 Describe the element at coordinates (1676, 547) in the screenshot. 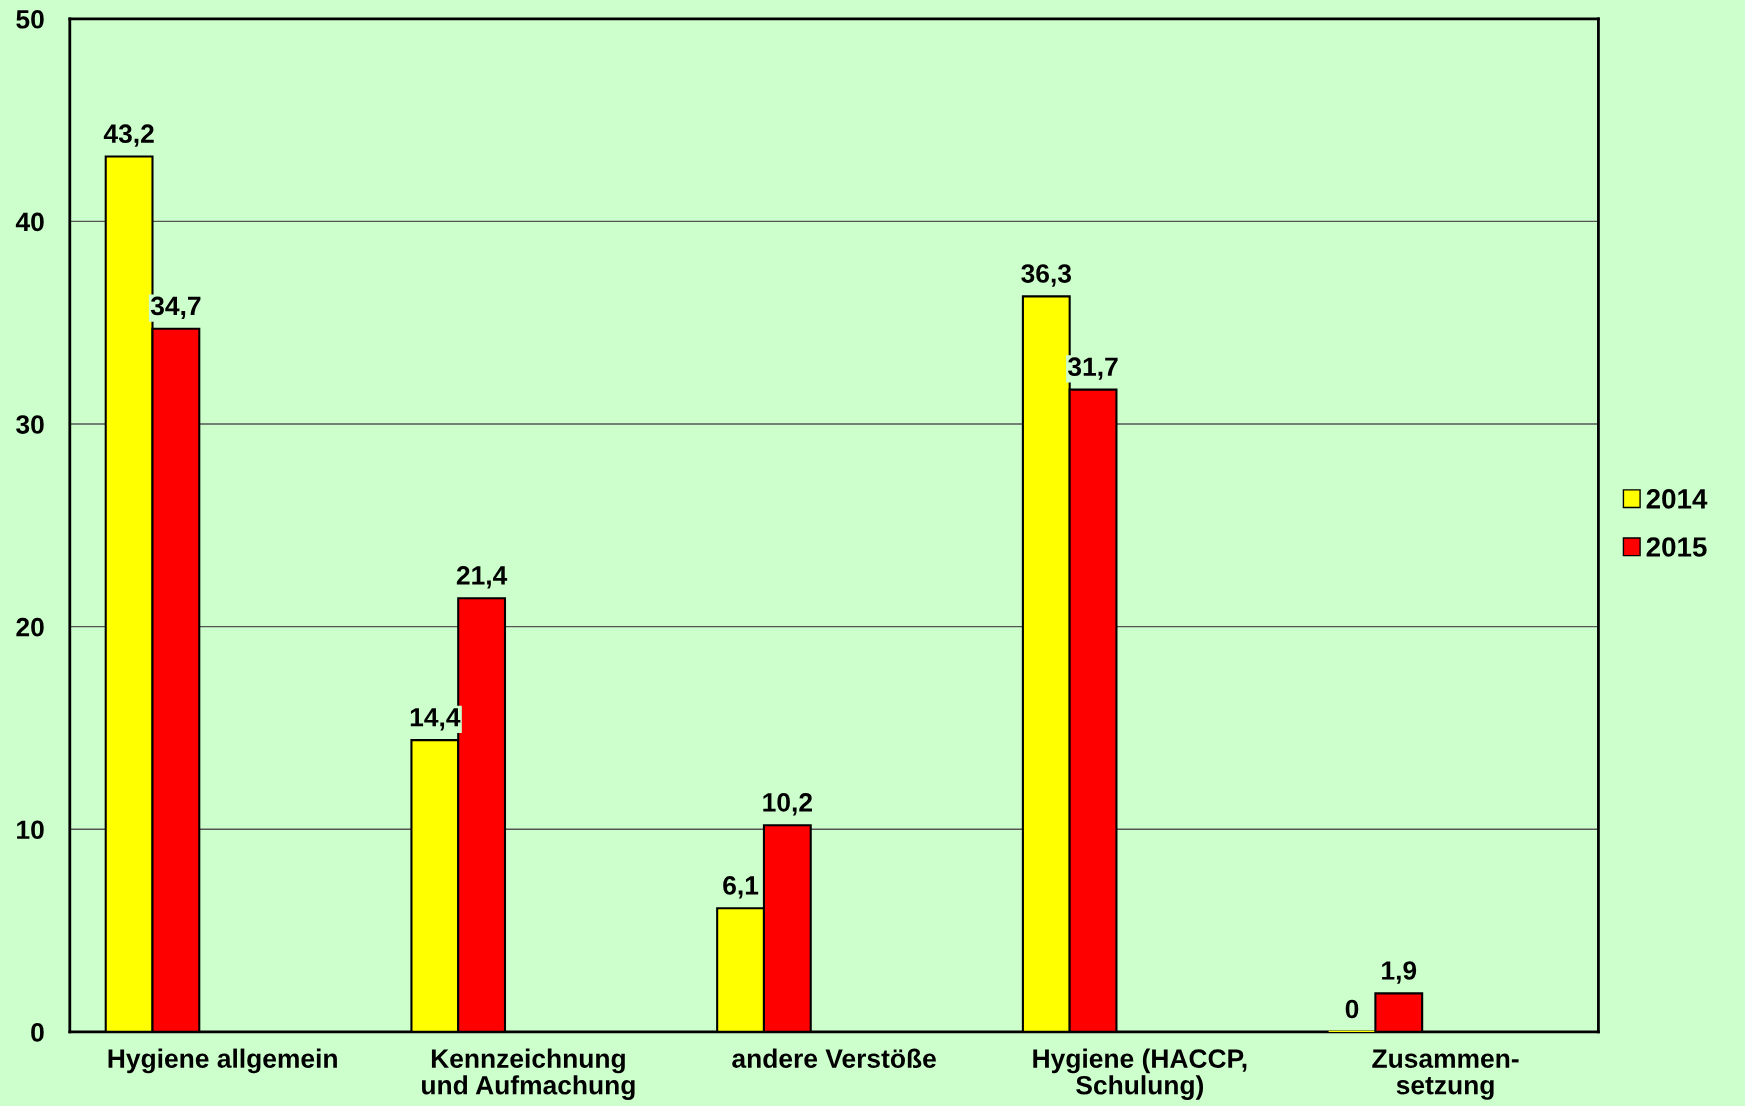

I see `legend-label: 2015` at that location.